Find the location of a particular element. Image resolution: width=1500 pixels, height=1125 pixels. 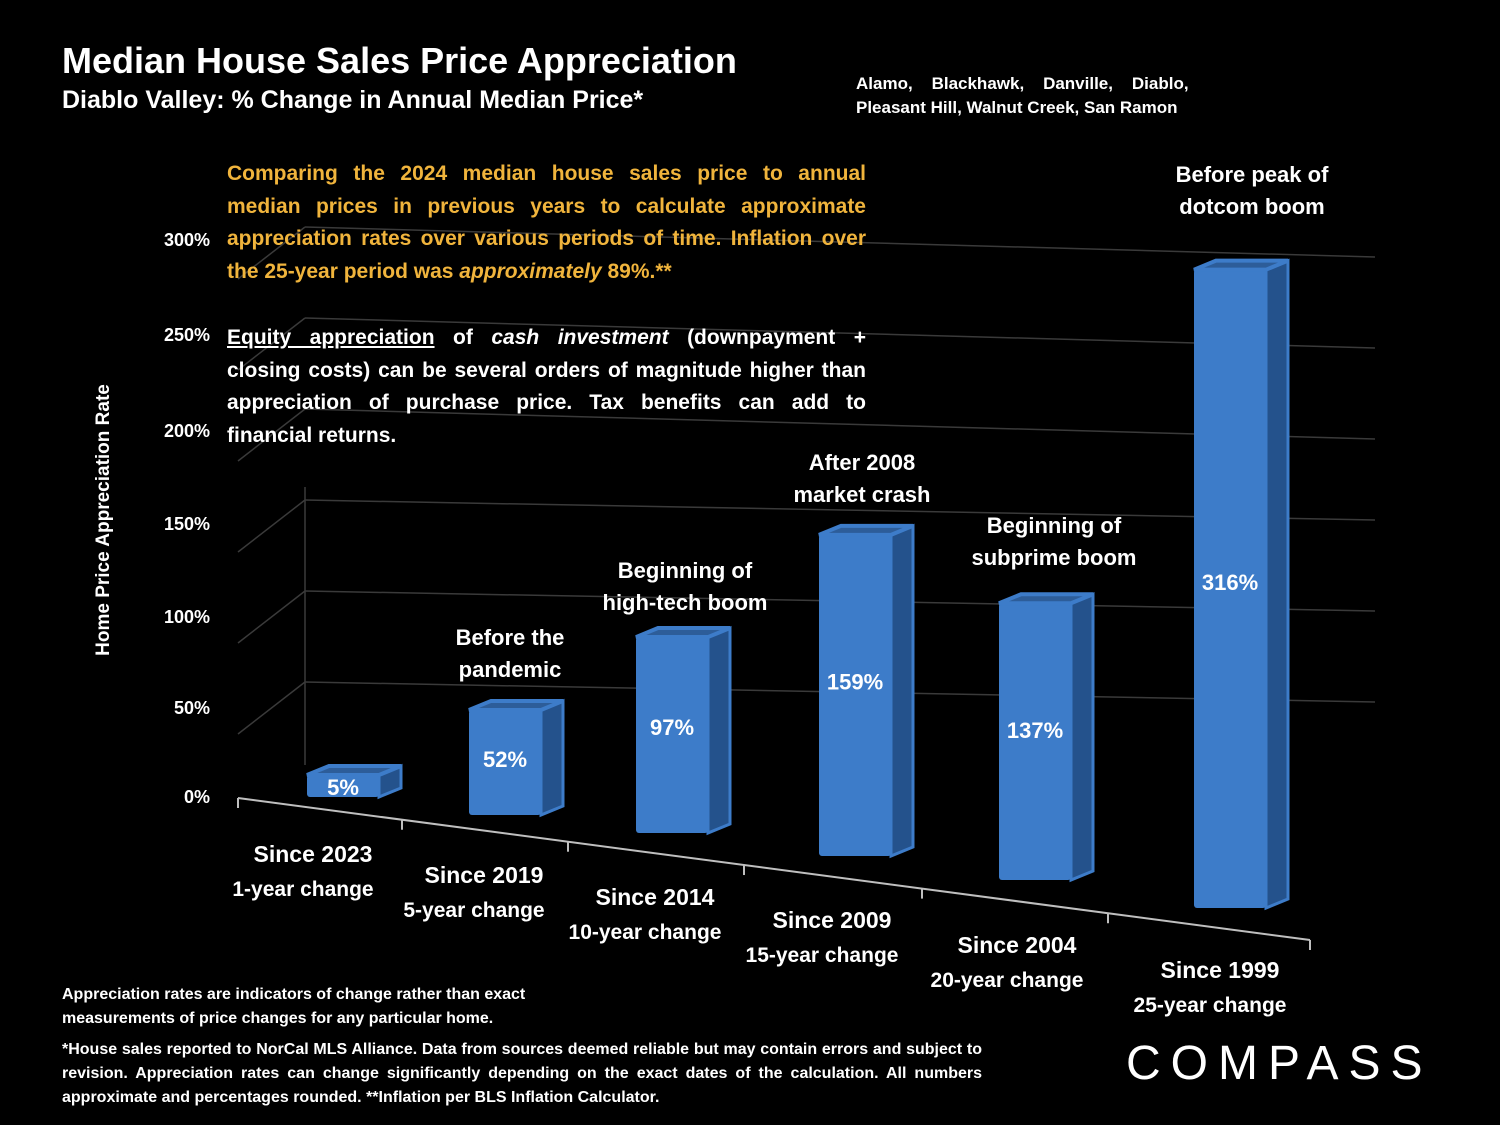

bar-3: 159% is located at coordinates (866, 691).